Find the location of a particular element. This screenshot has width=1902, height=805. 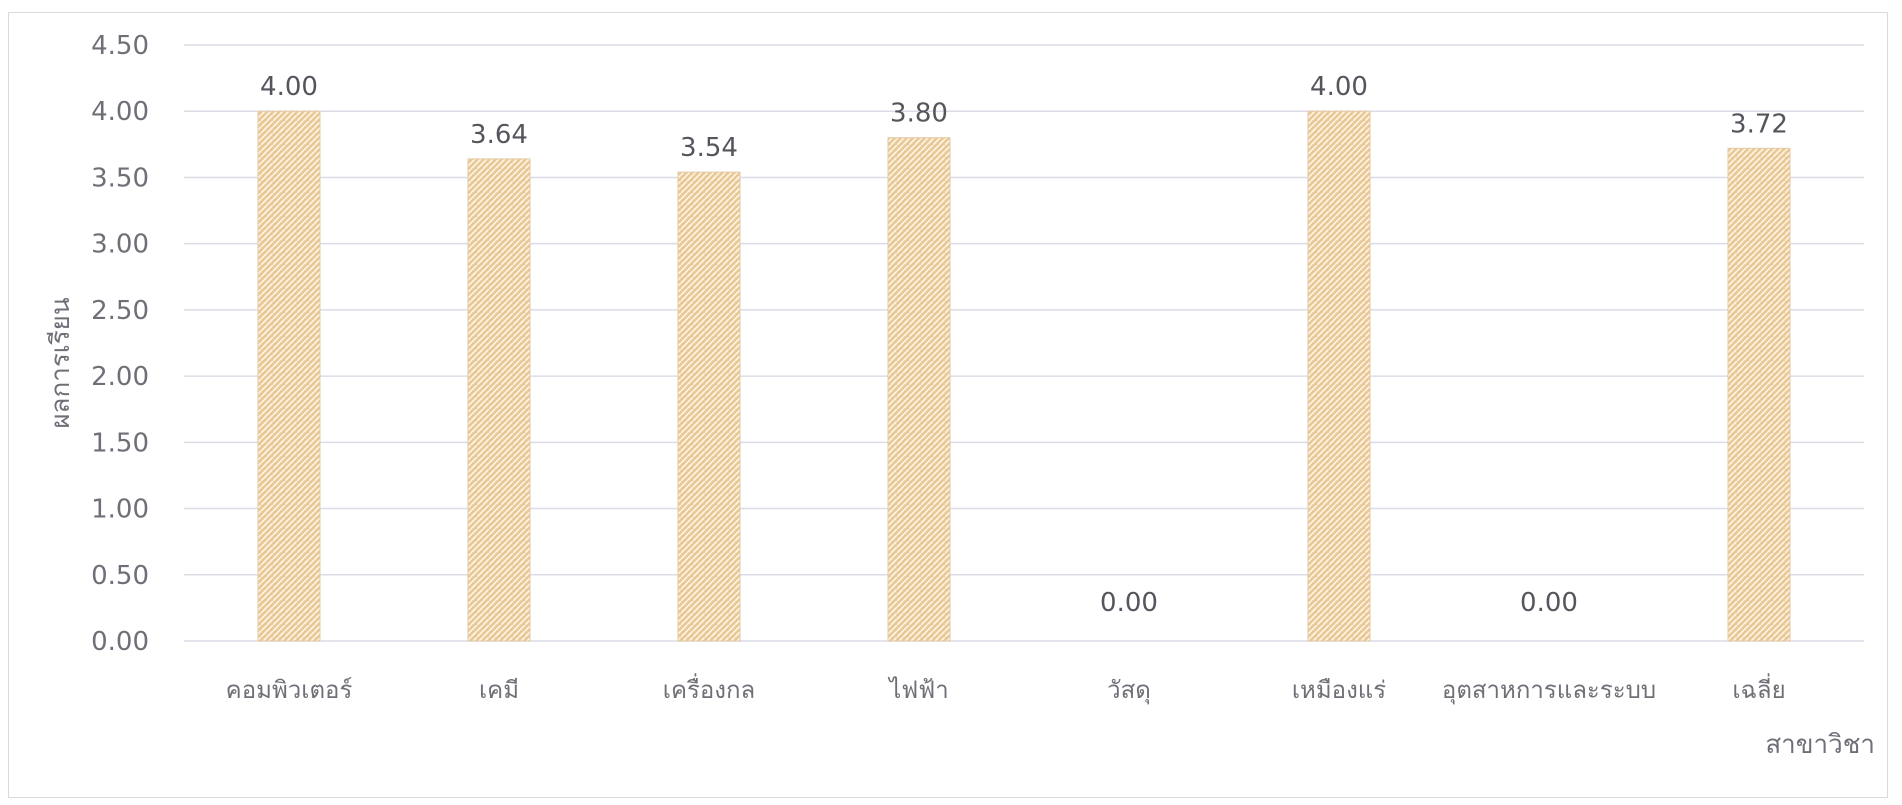

x-category-label: เหมืองแร่ is located at coordinates (1339, 690).